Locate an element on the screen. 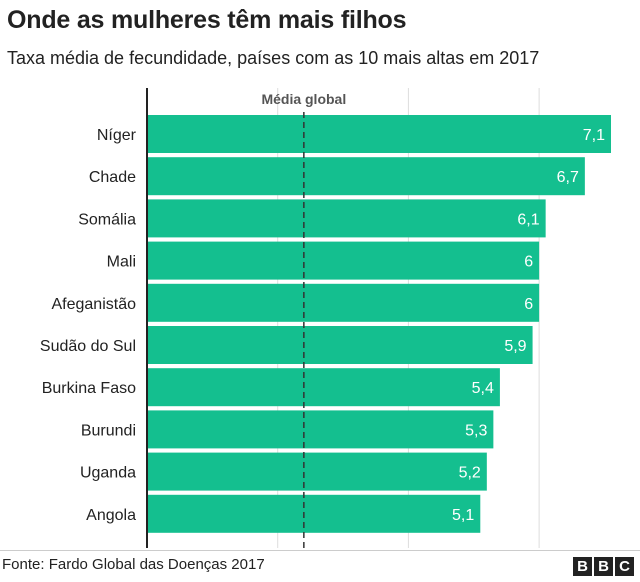 This screenshot has width=640, height=582. source-note: Fonte: Fardo Global das Doenças 2017 is located at coordinates (133, 564).